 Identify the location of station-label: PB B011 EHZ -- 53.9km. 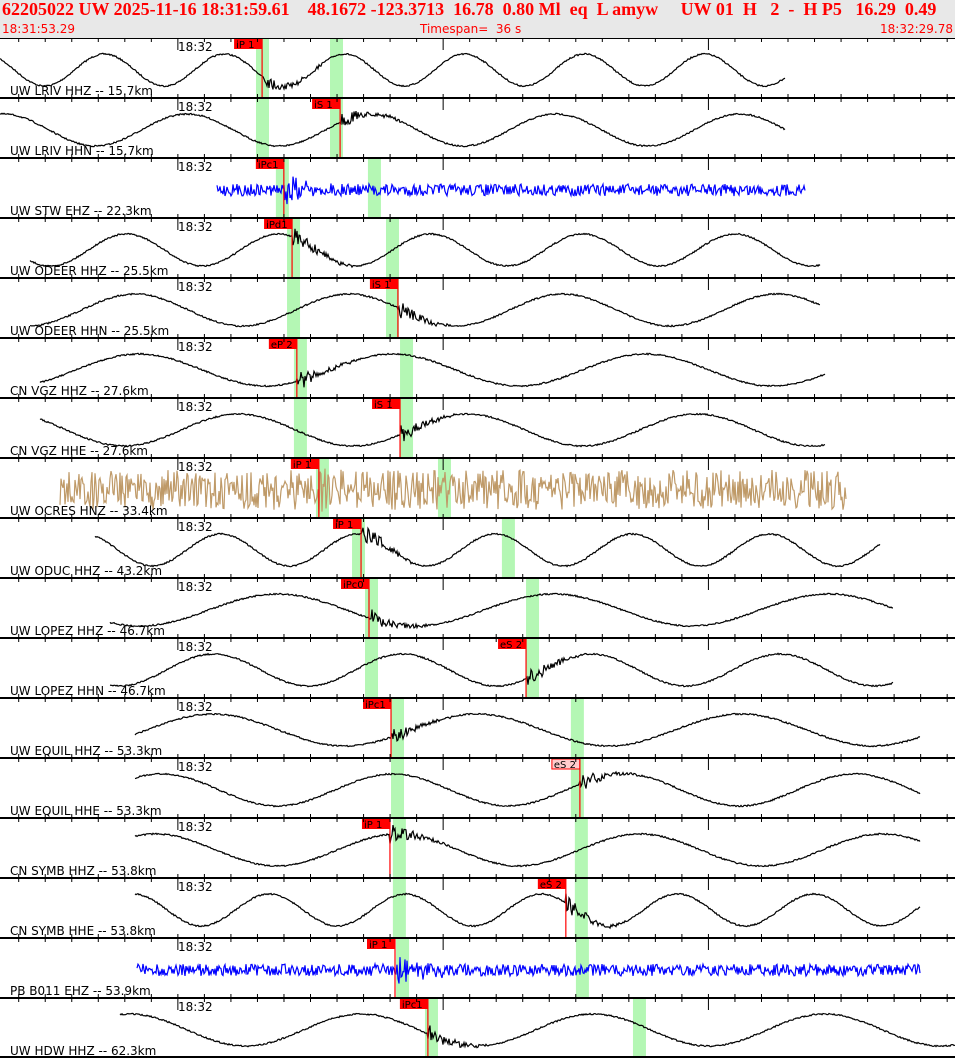
(80, 991).